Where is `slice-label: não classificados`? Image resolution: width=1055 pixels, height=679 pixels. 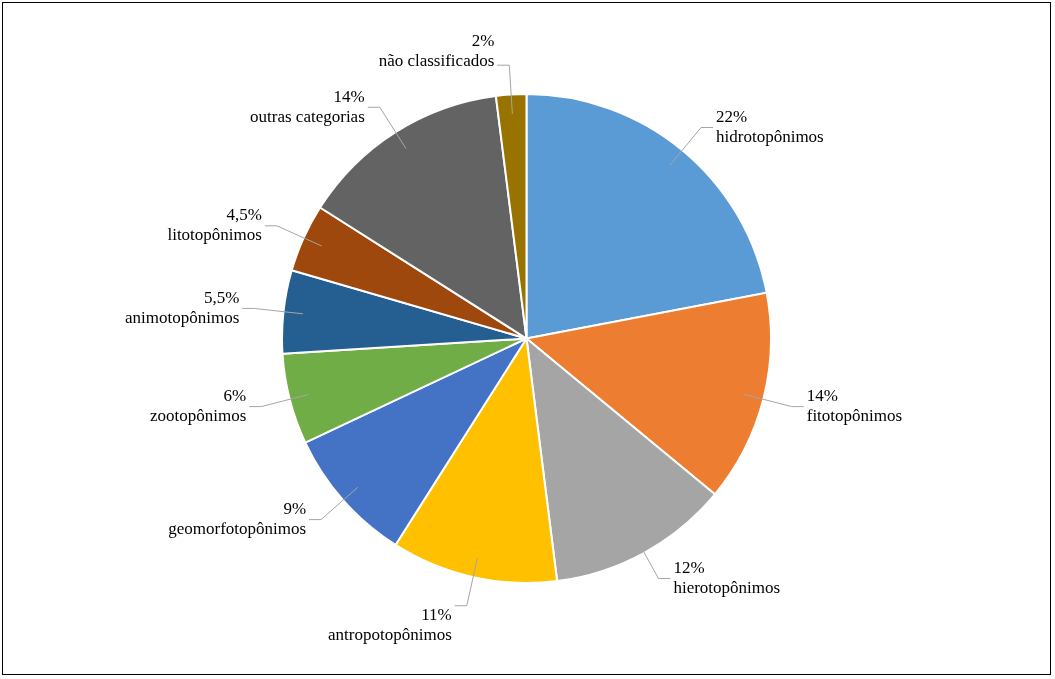 slice-label: não classificados is located at coordinates (436, 60).